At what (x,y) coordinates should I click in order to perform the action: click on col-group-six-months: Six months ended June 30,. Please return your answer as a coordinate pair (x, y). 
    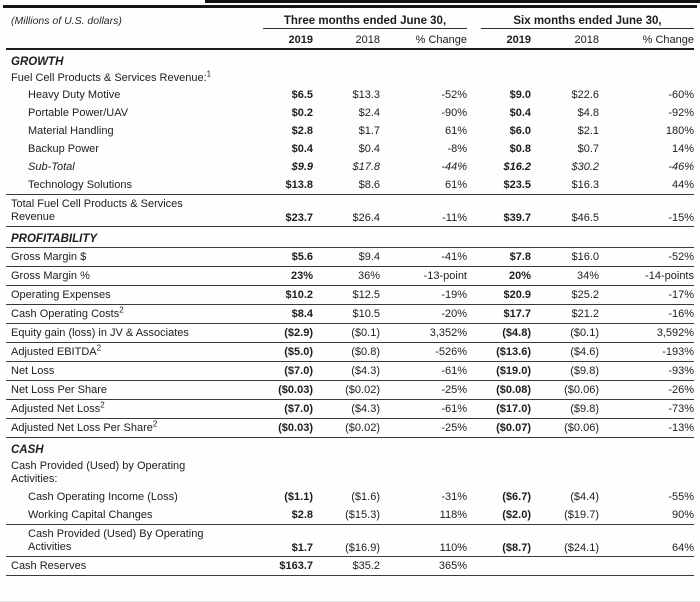
    Looking at the image, I should click on (587, 22).